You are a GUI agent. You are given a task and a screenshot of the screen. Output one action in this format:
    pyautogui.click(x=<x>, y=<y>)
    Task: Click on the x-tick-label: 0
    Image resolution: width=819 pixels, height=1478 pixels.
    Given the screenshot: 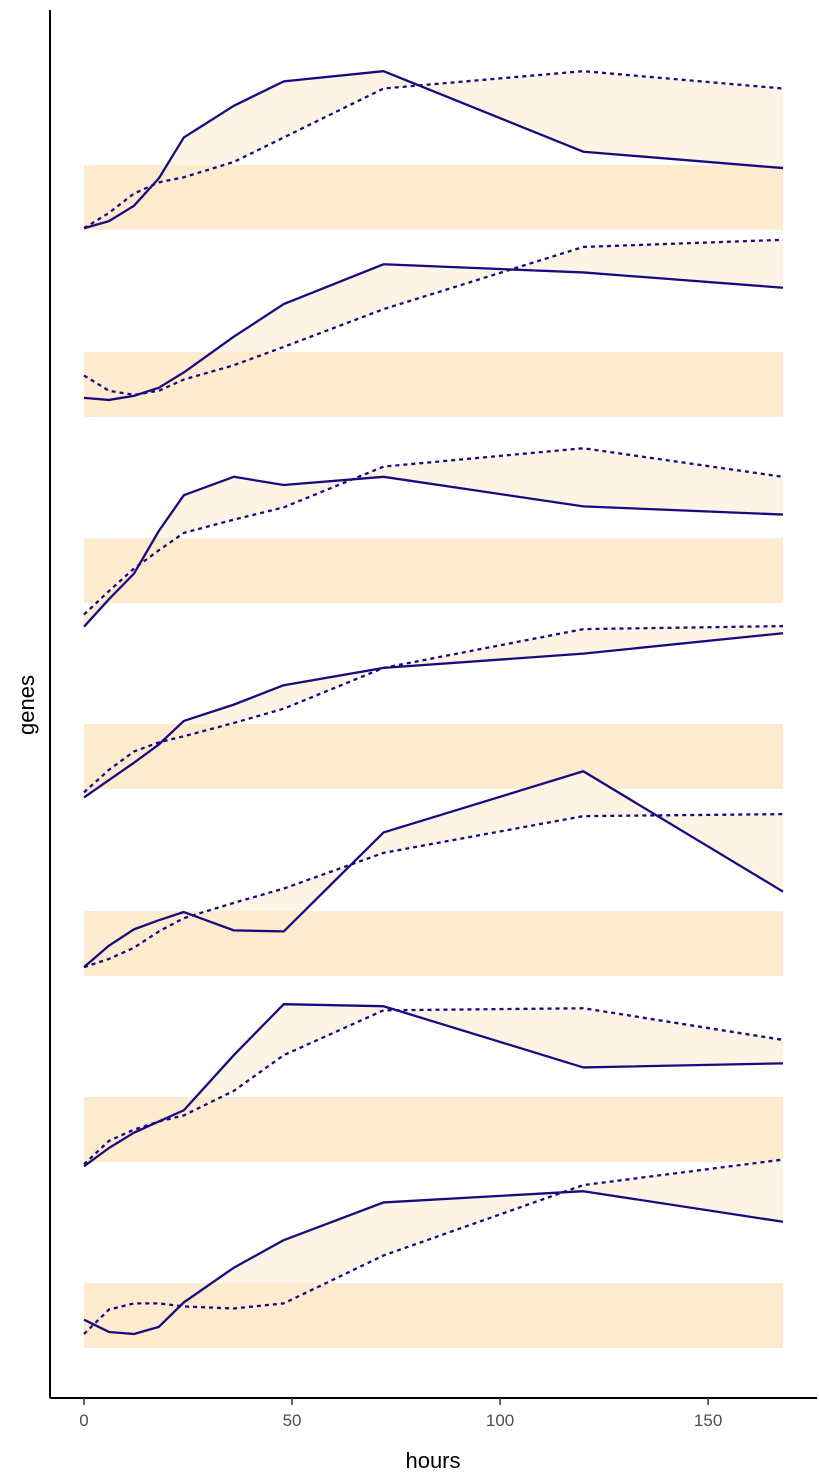 What is the action you would take?
    pyautogui.click(x=83, y=1420)
    